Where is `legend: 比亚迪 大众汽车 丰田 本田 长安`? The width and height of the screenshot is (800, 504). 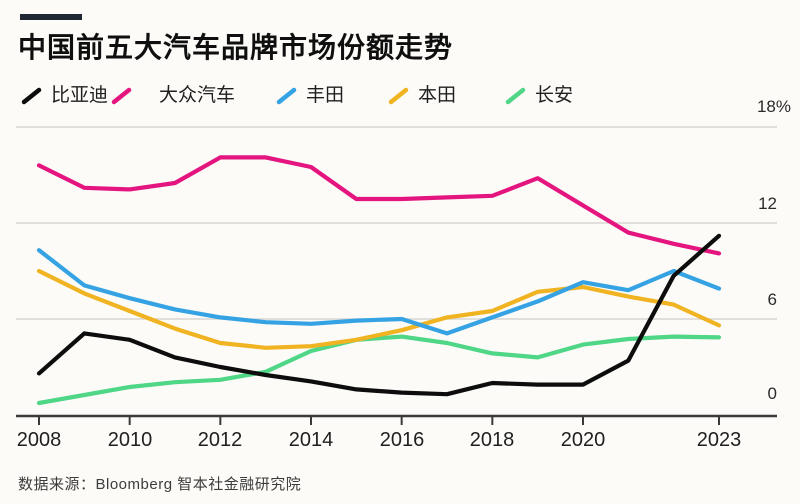
legend: 比亚迪 大众汽车 丰田 本田 长安 is located at coordinates (400, 96).